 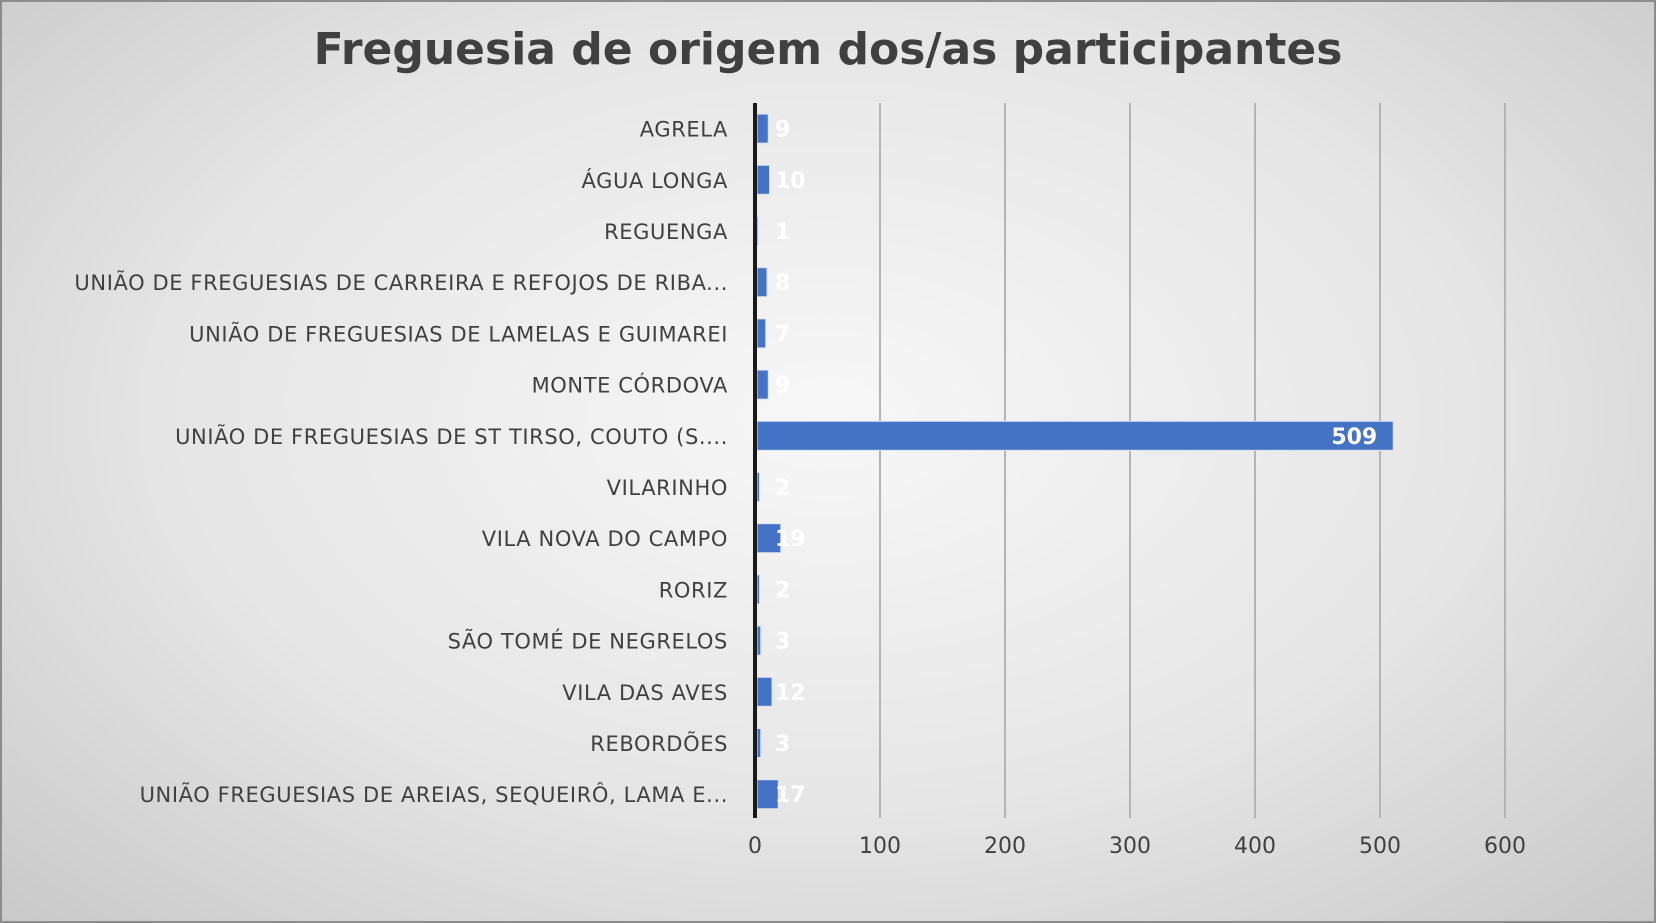 What do you see at coordinates (790, 539) in the screenshot?
I see `data-label: 19` at bounding box center [790, 539].